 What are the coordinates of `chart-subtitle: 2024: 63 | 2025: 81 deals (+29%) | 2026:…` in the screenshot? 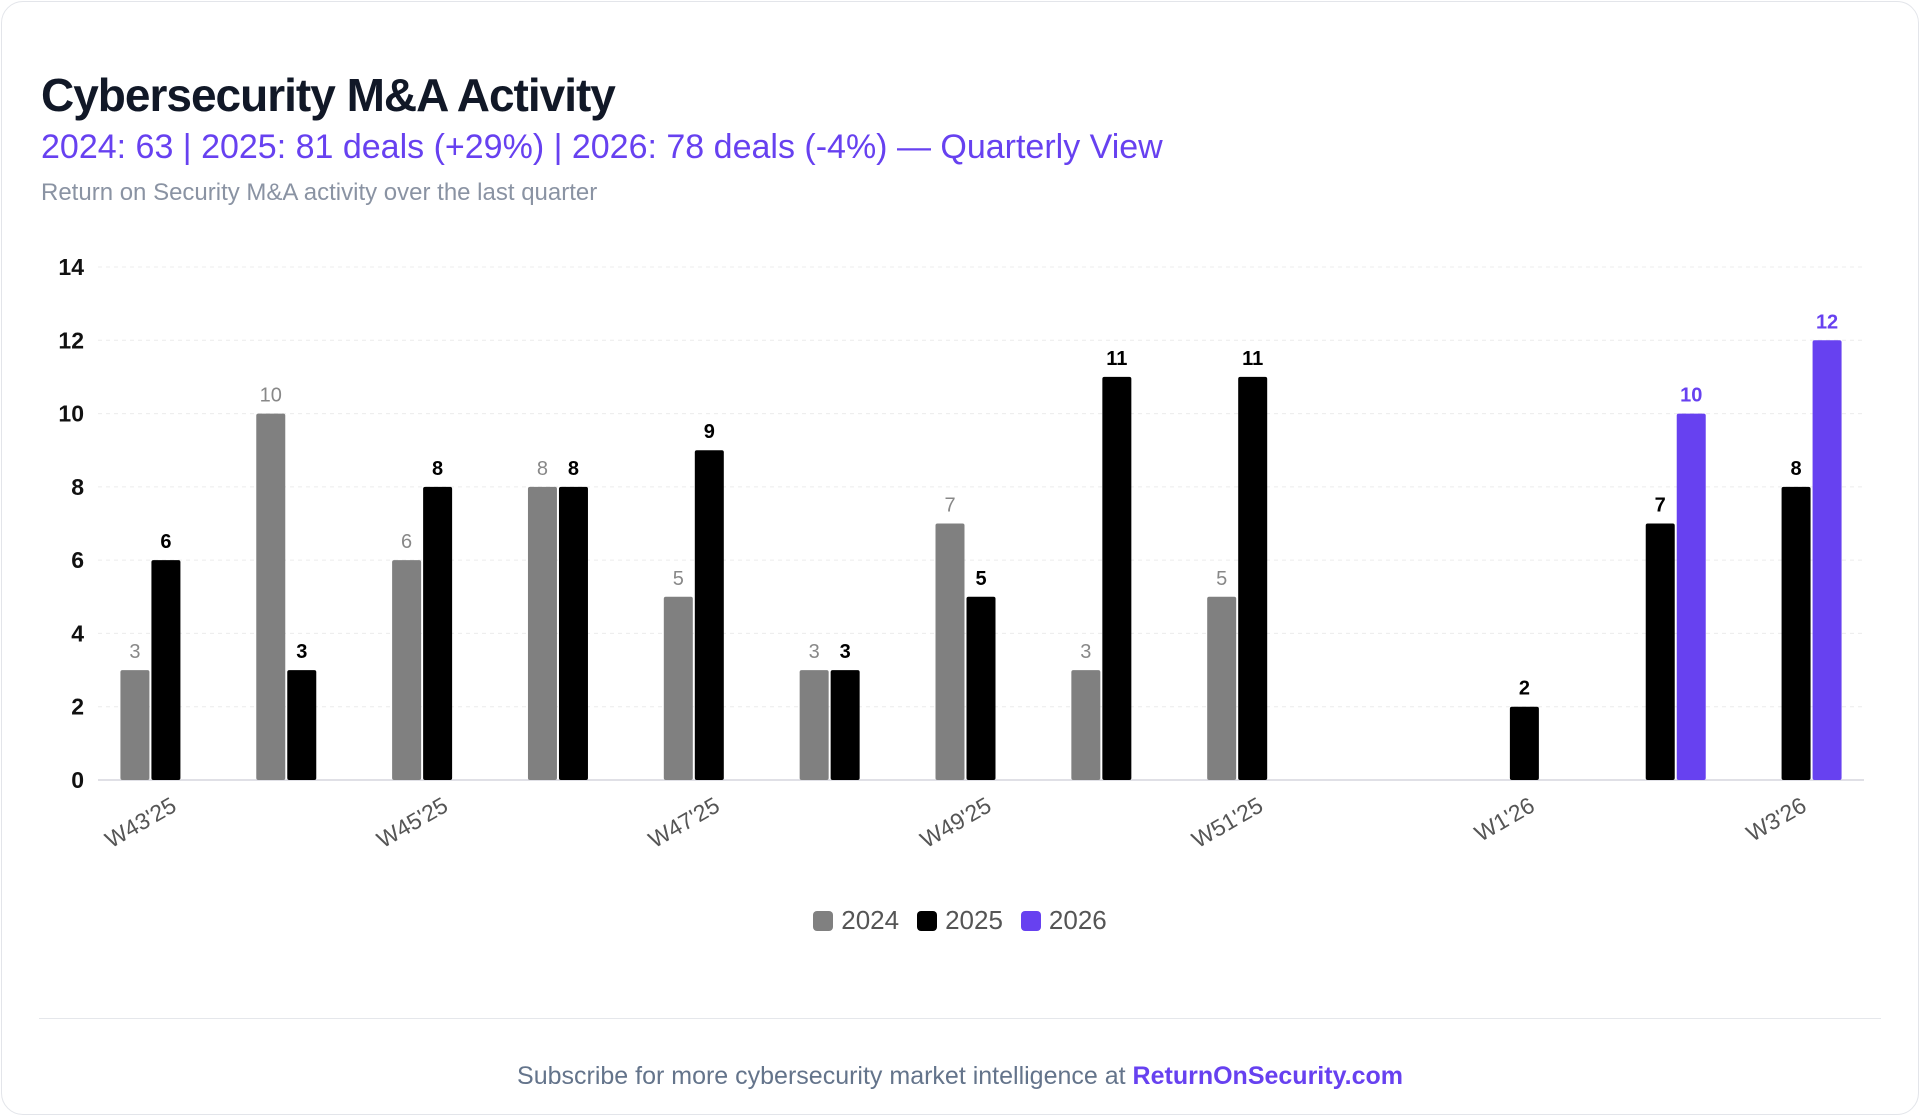 It's located at (602, 147).